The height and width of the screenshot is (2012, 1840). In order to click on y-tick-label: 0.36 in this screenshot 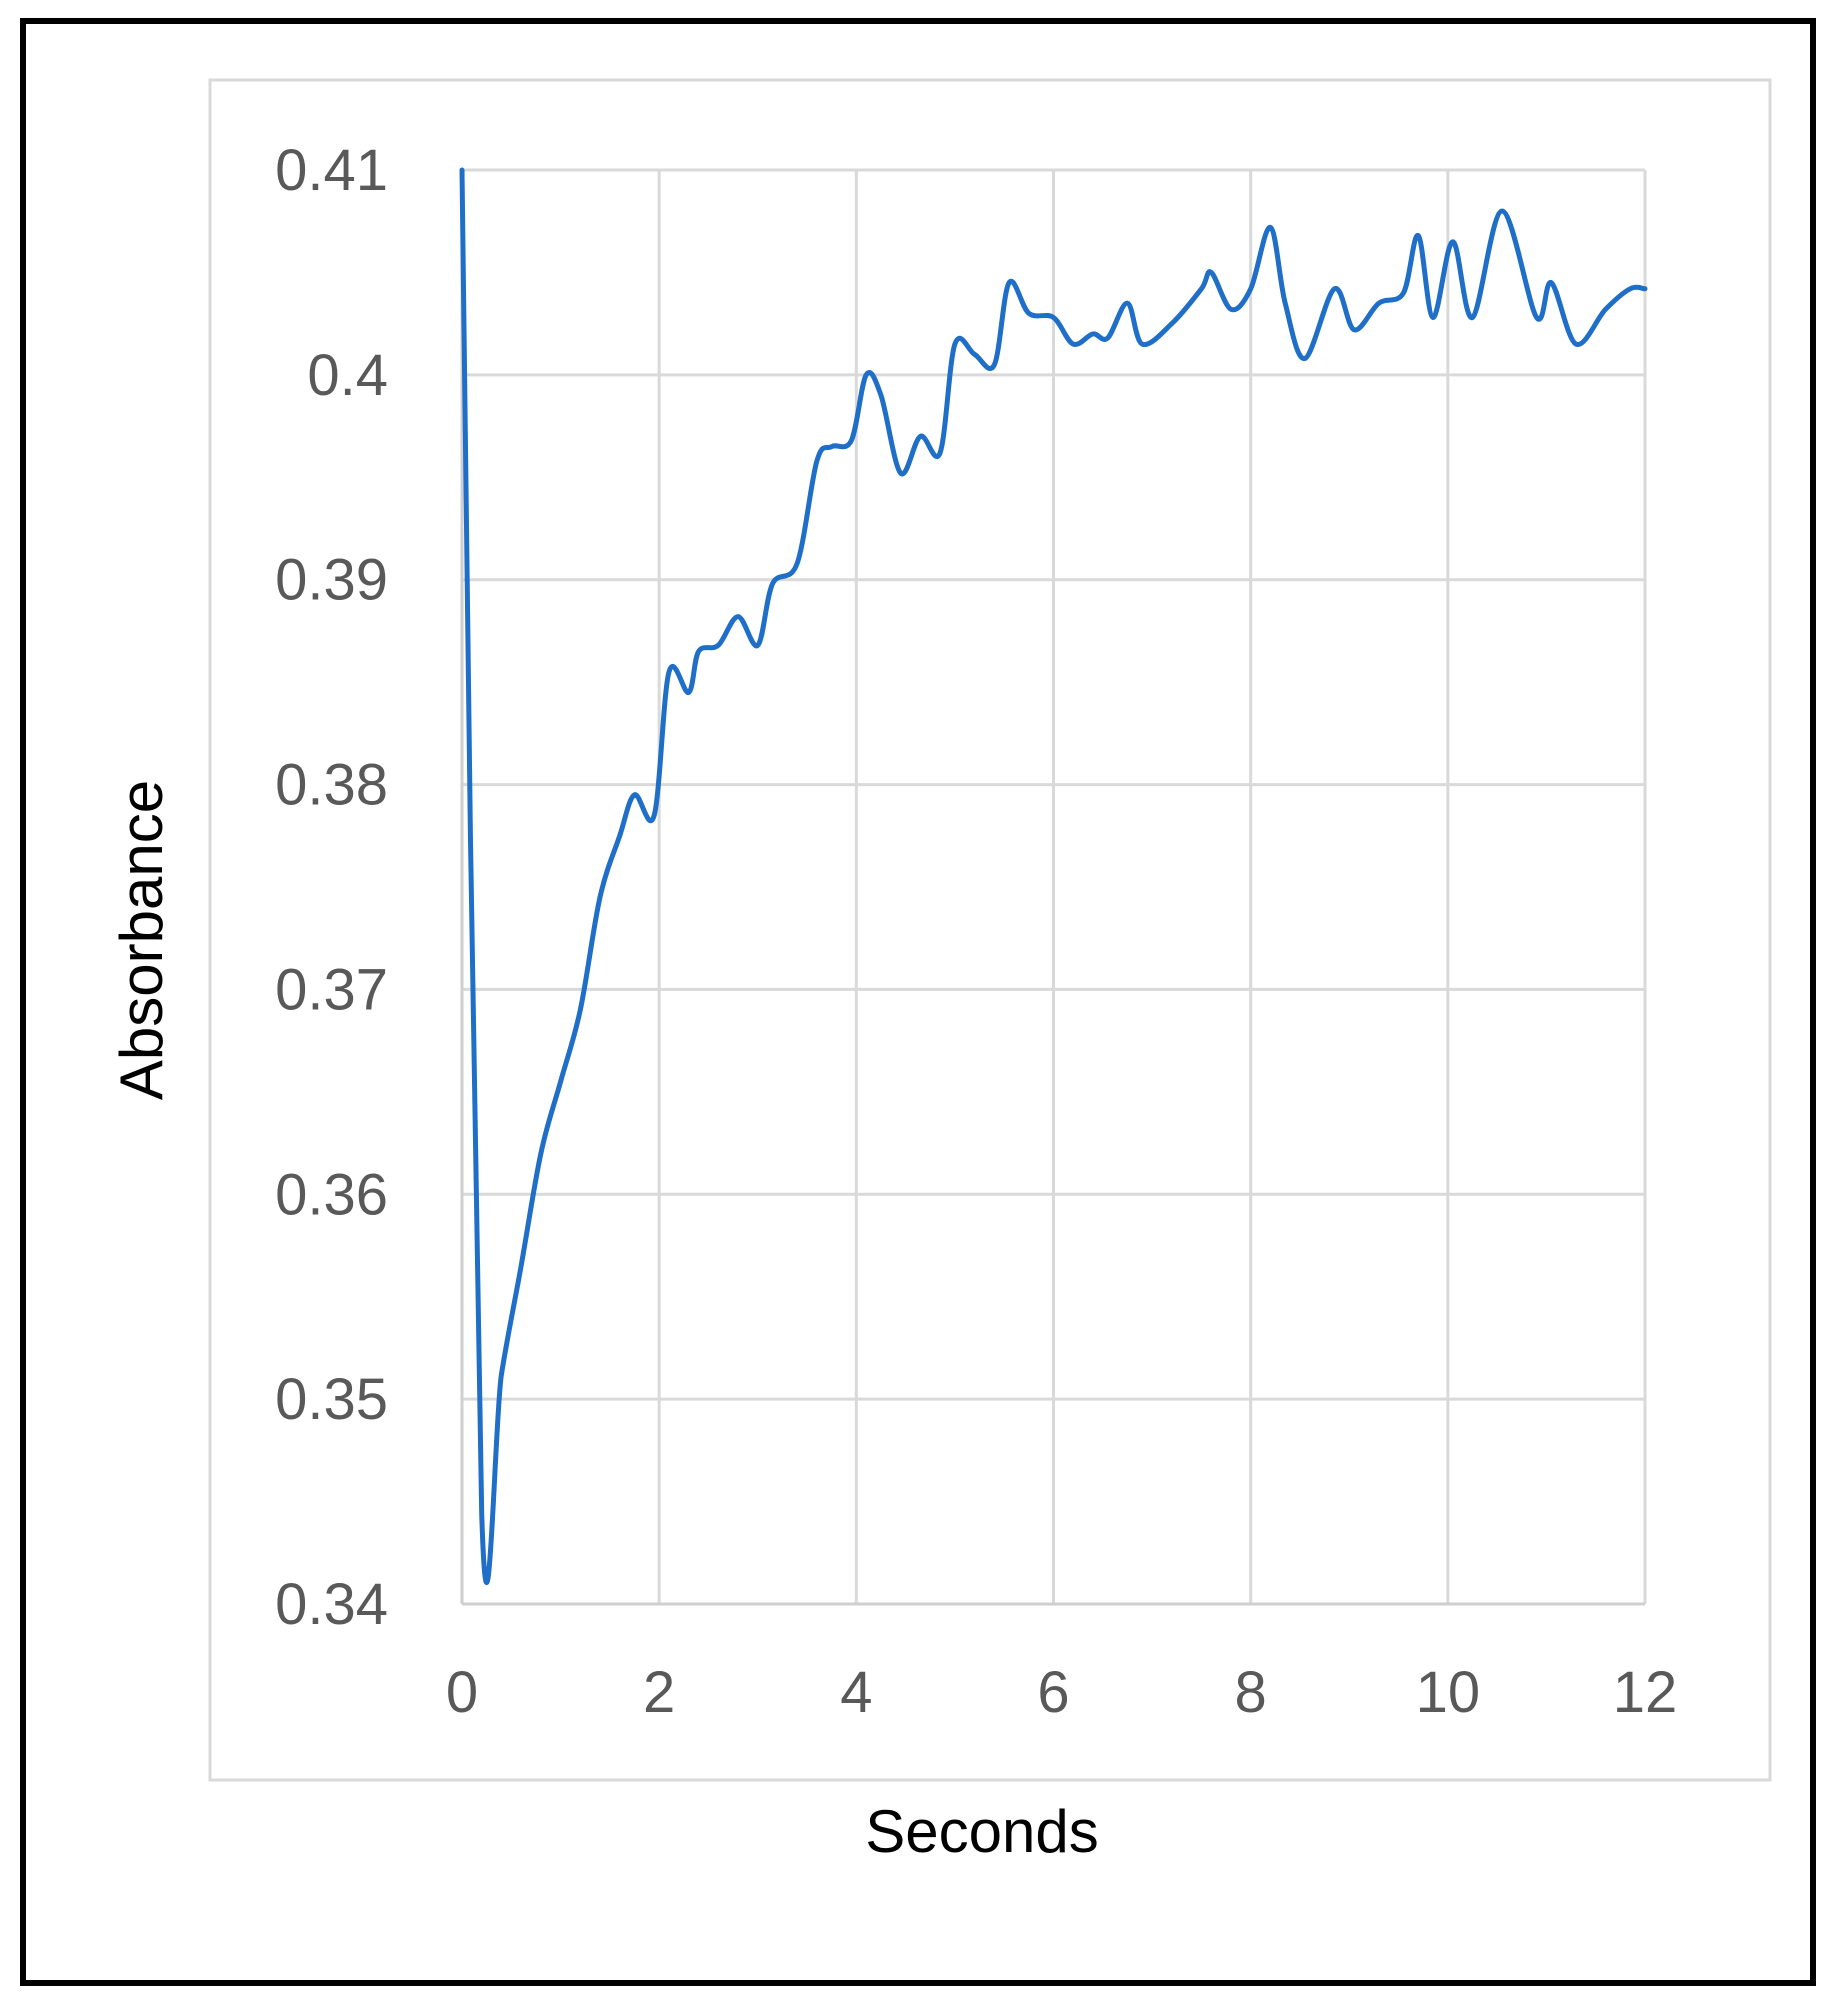, I will do `click(331, 1194)`.